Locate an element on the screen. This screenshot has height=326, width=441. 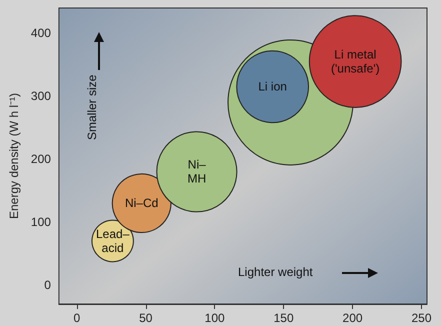
x-tick-label: 0 is located at coordinates (77, 318).